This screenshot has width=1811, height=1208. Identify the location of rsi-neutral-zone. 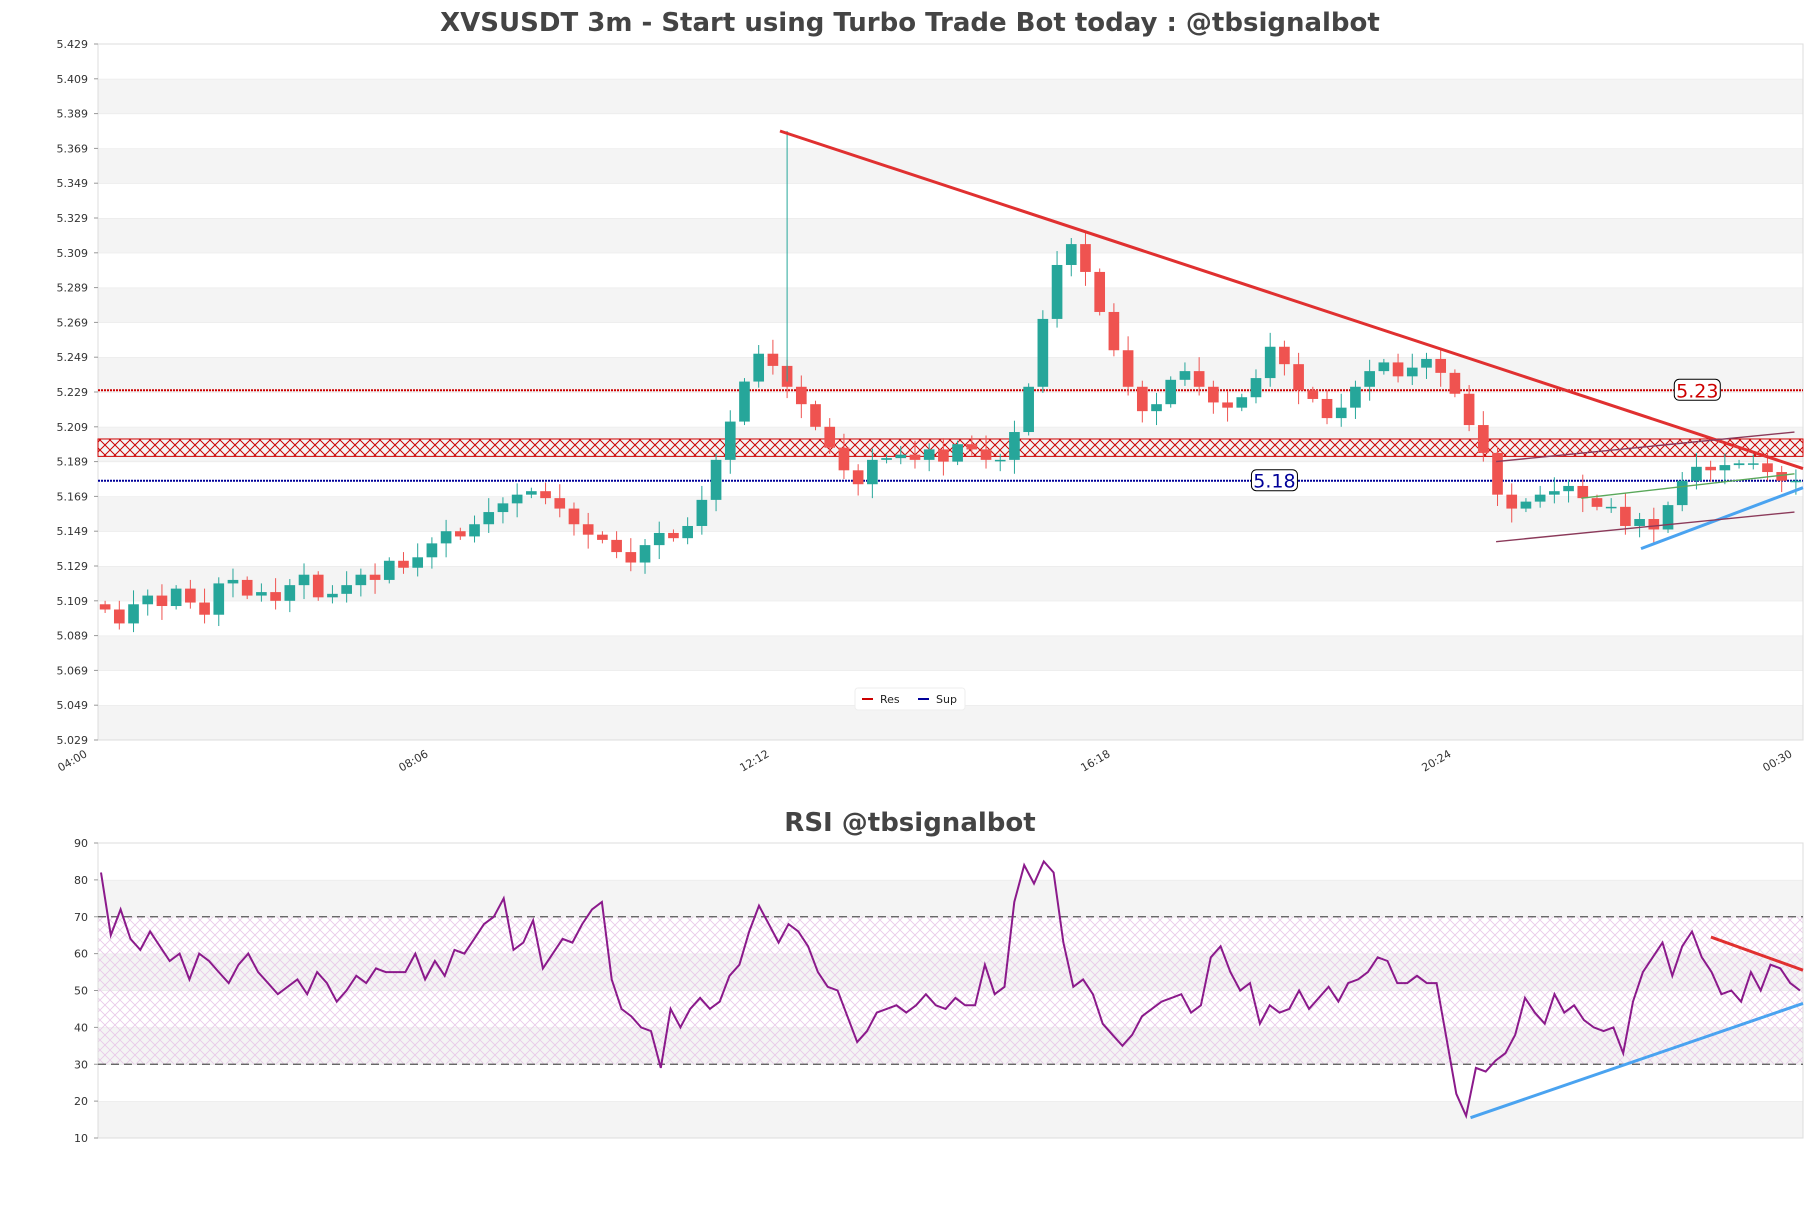
(950, 990).